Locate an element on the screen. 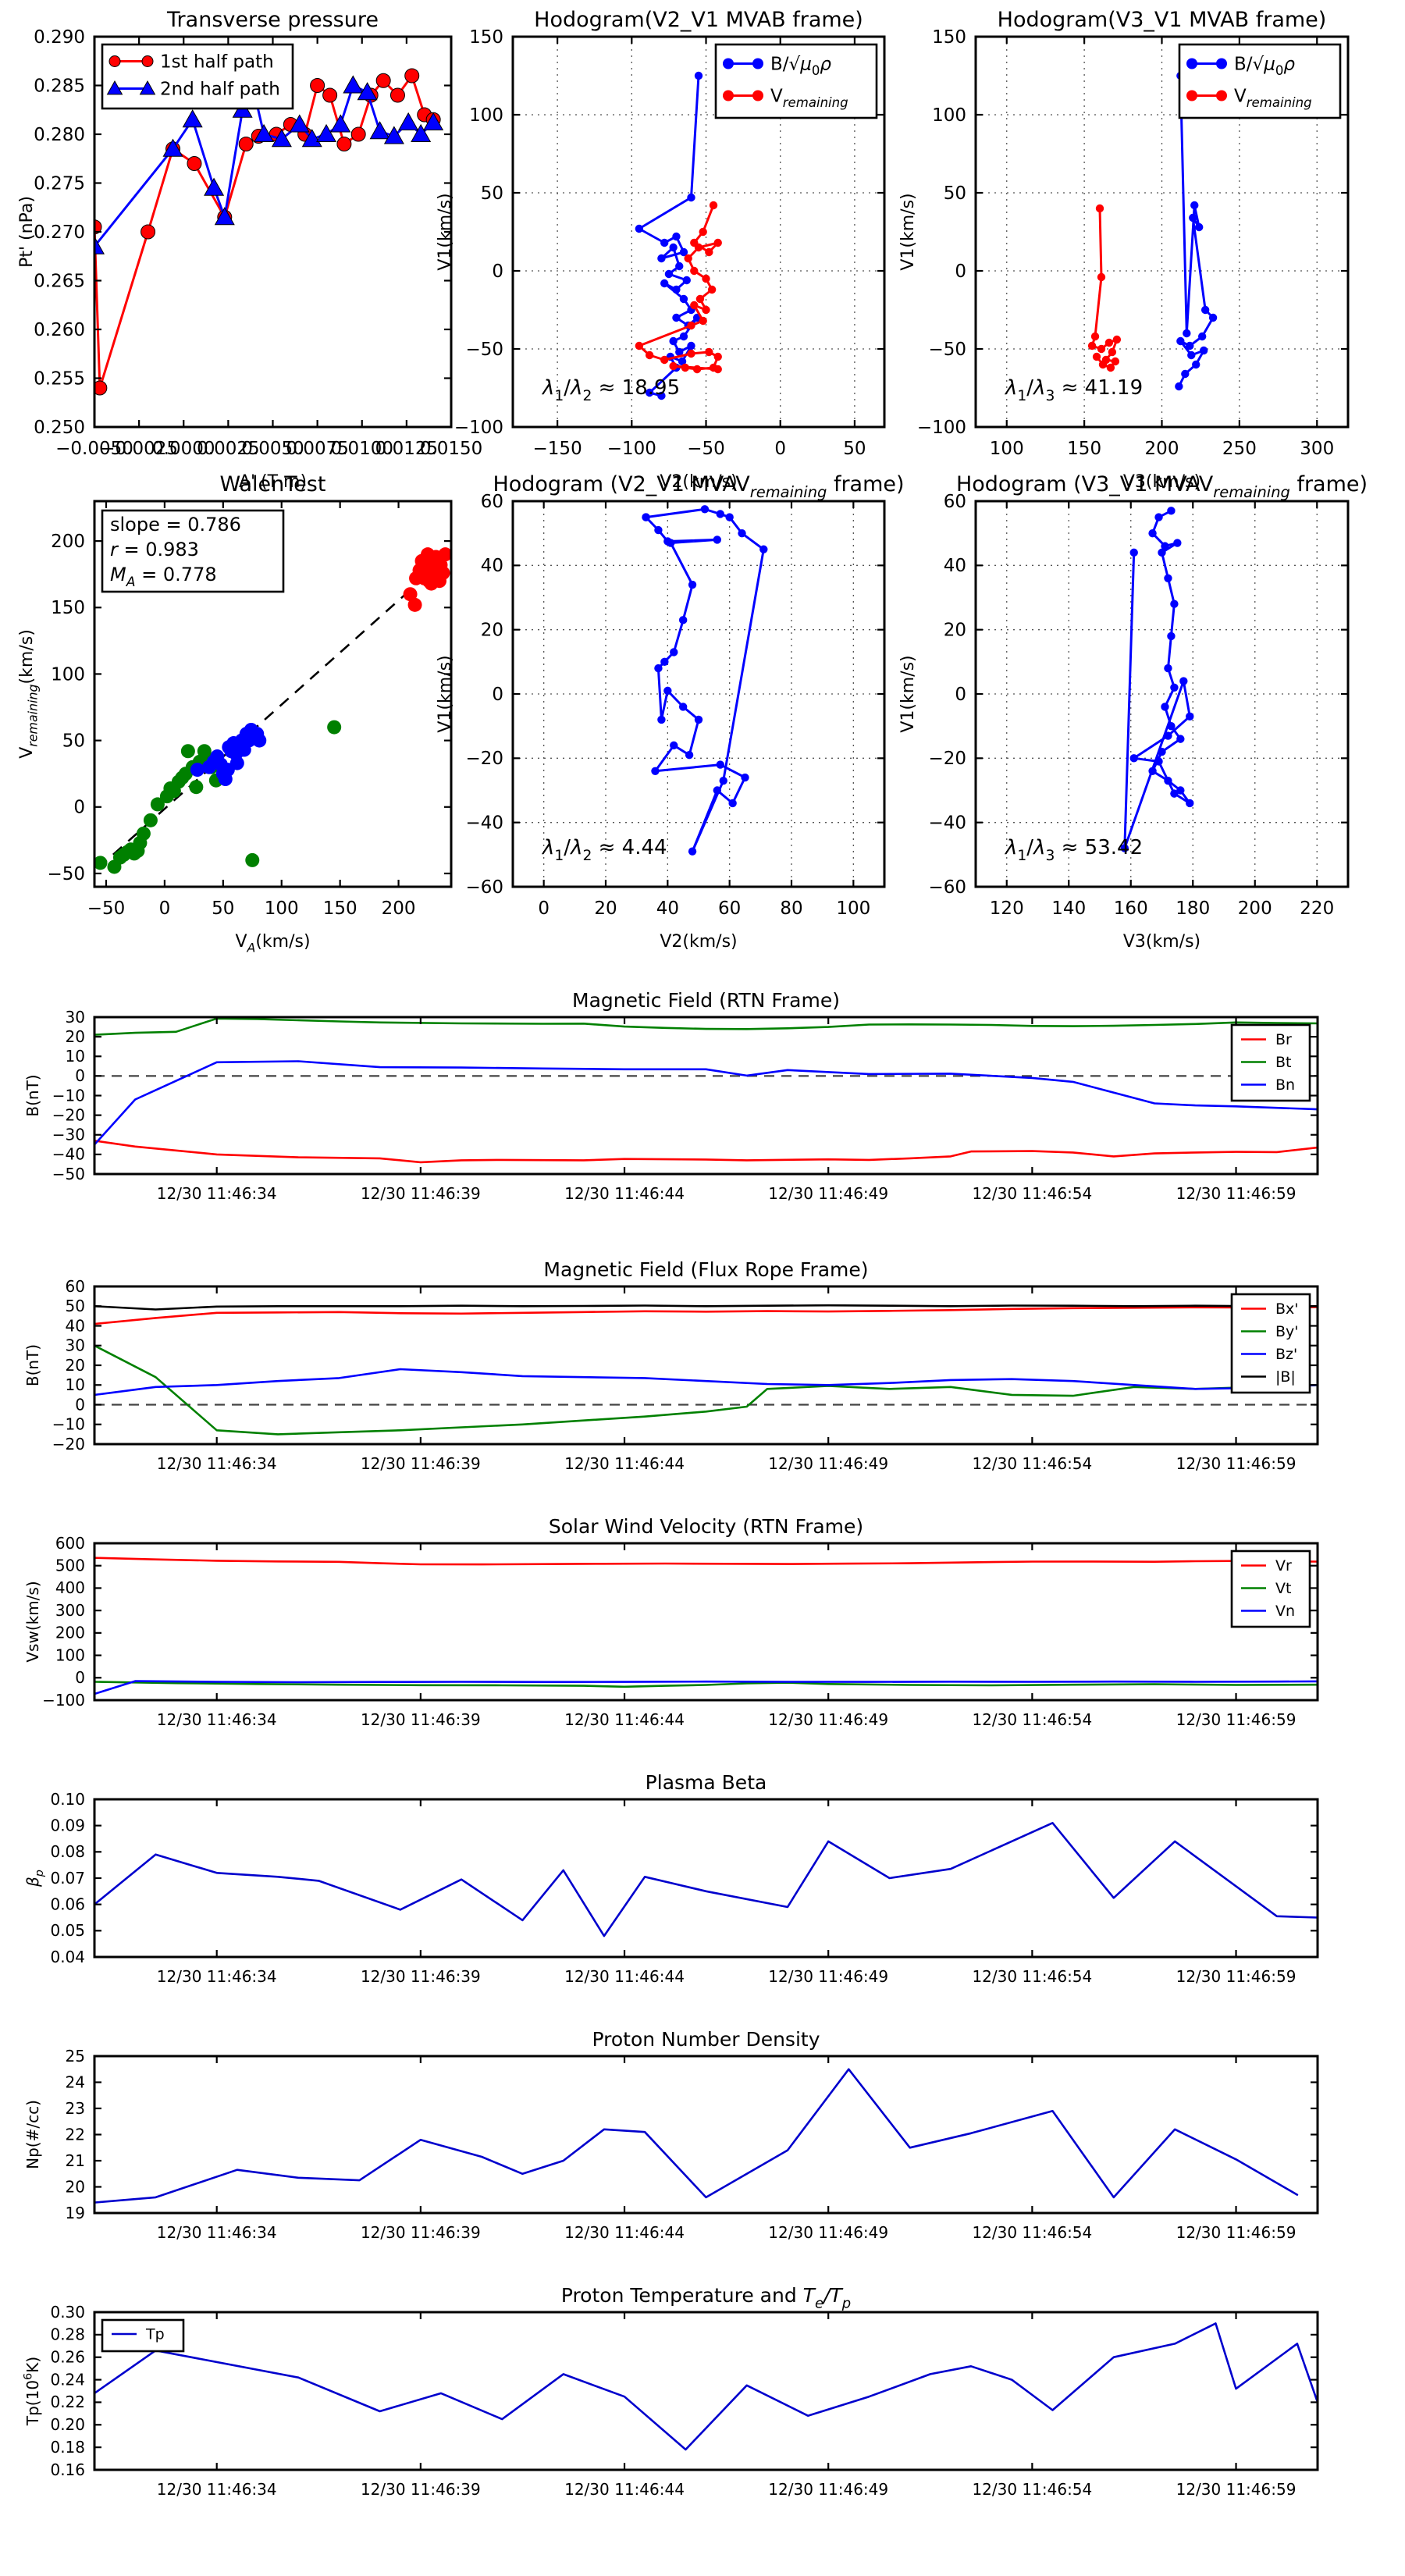 The height and width of the screenshot is (2576, 1405). y-tick-label: 0.28 is located at coordinates (68, 2334).